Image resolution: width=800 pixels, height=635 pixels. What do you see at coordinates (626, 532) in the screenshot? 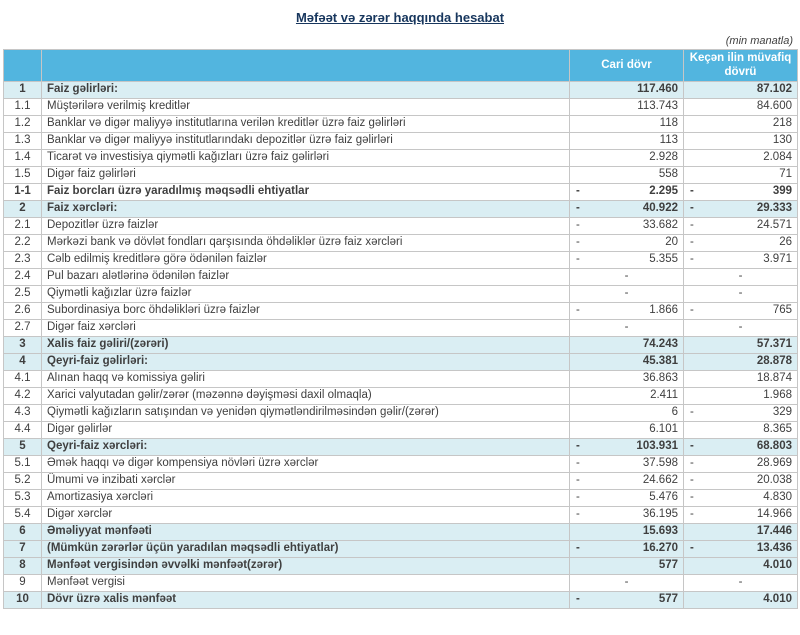
I see `value-current-period: 15.693` at bounding box center [626, 532].